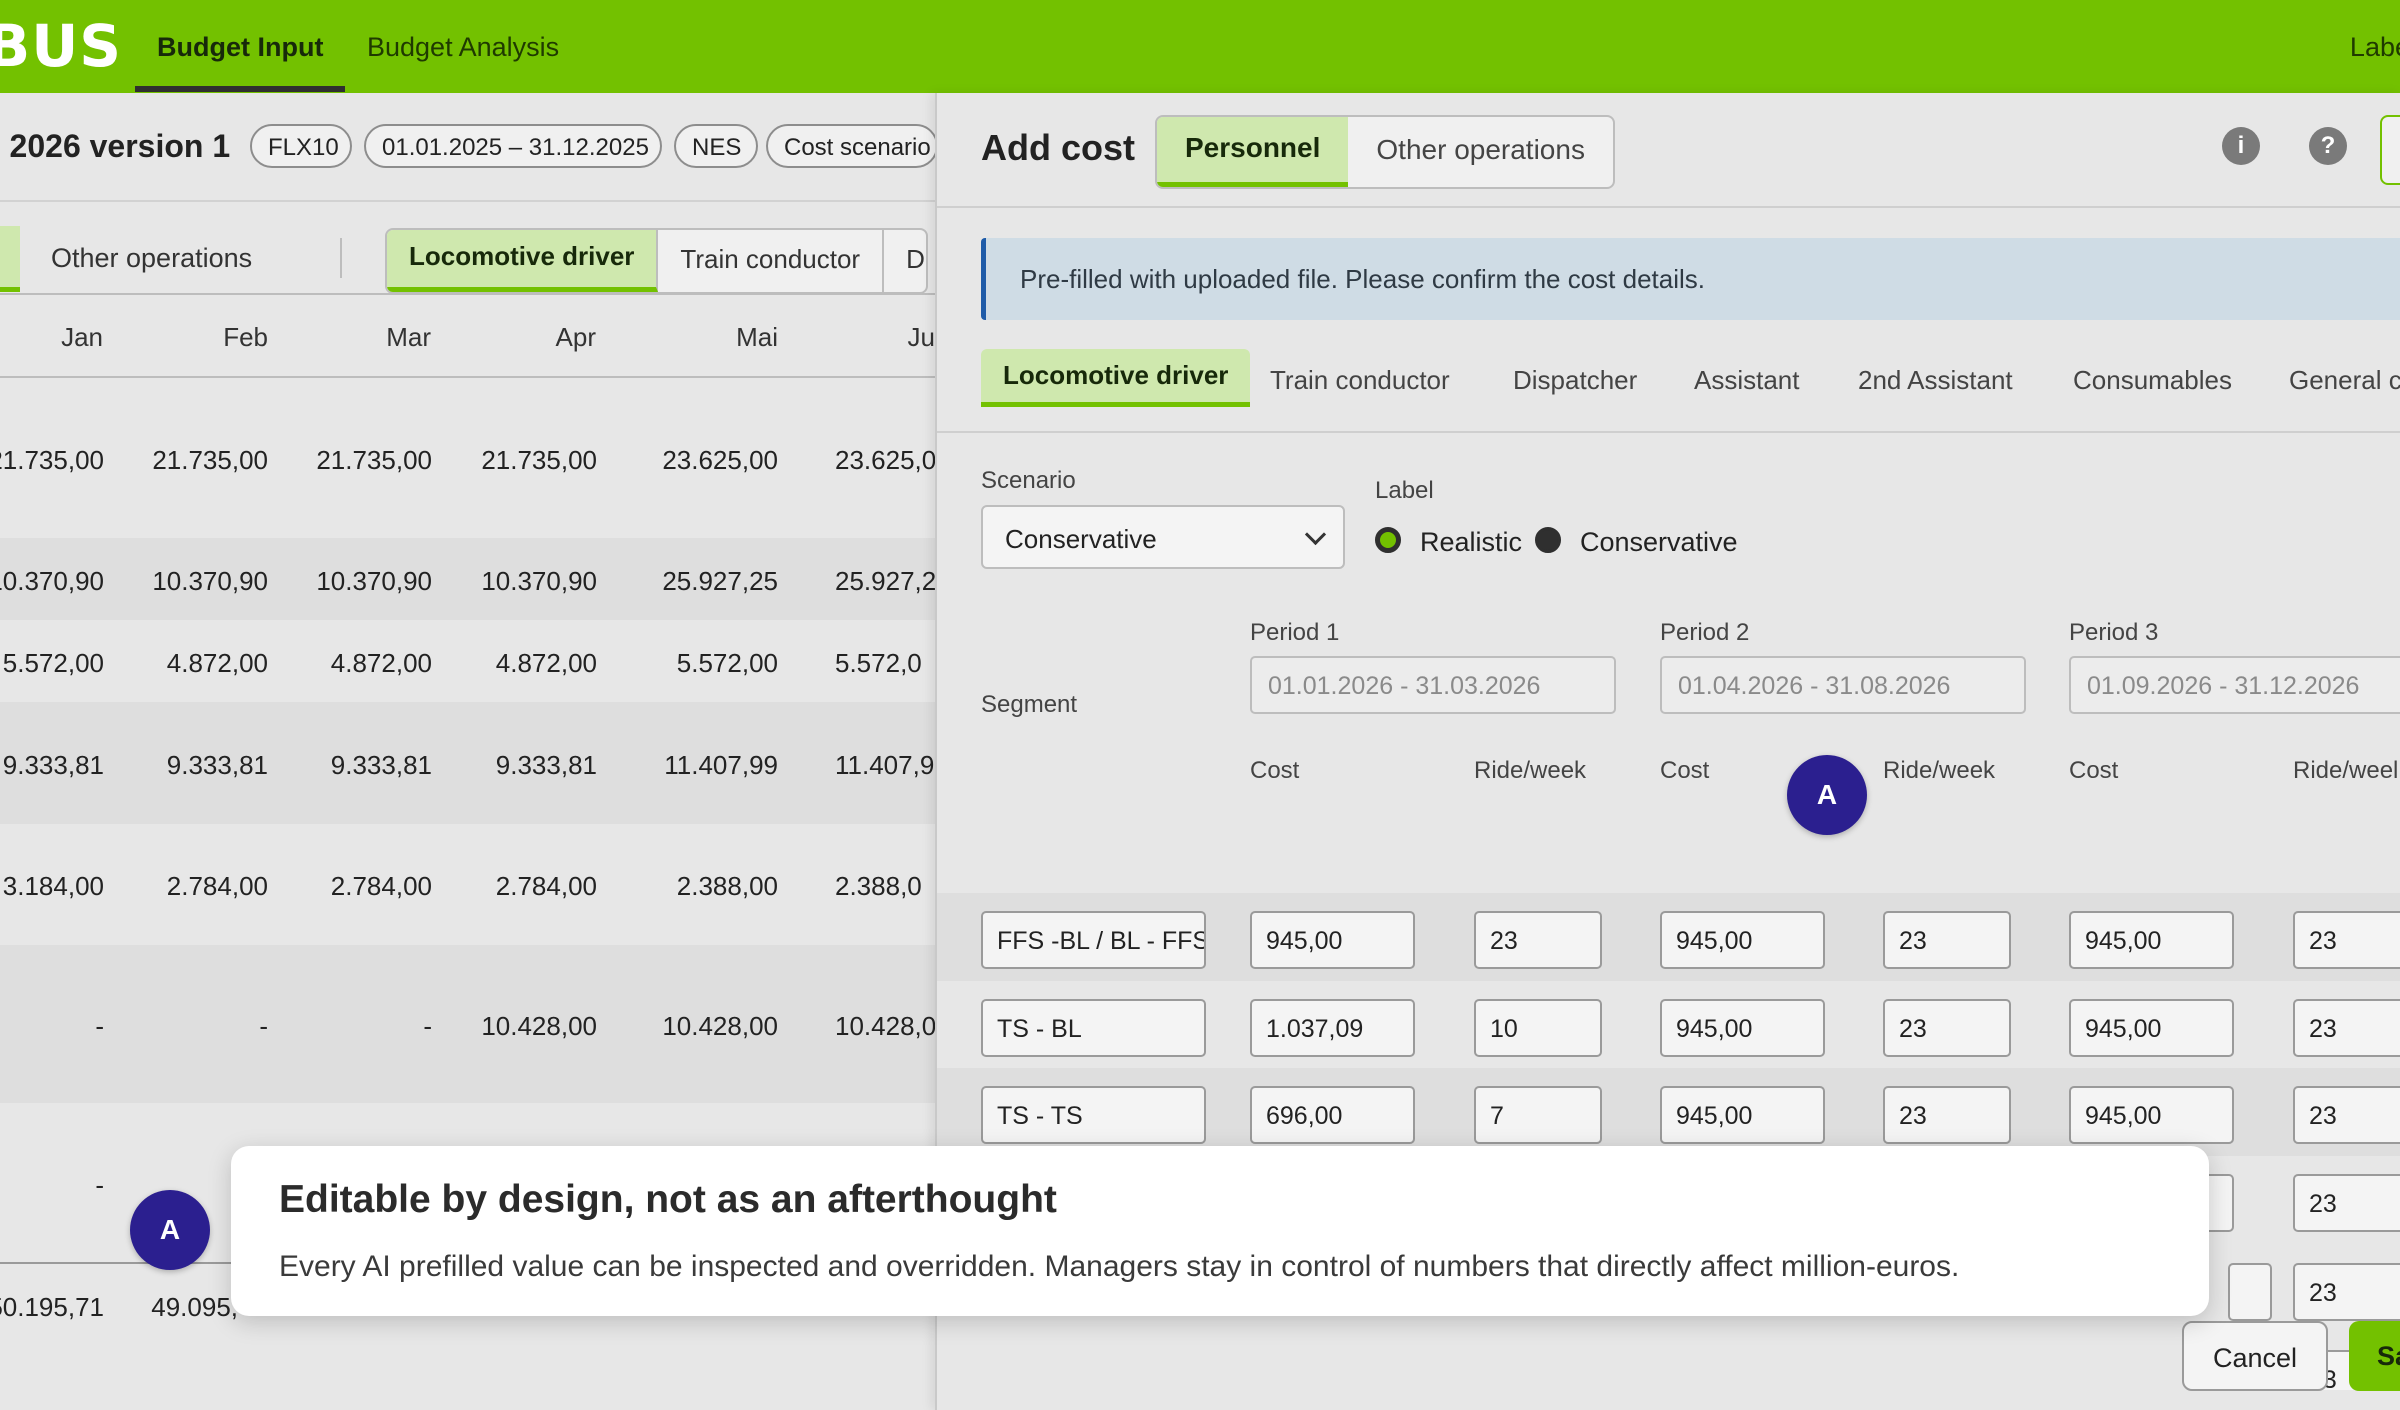 This screenshot has width=2400, height=1410. What do you see at coordinates (2374, 1356) in the screenshot?
I see `save-button: Sa` at bounding box center [2374, 1356].